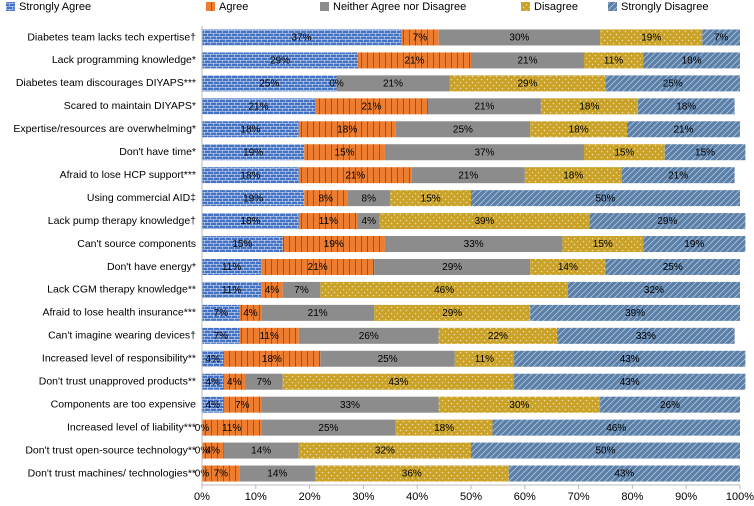  Describe the element at coordinates (369, 198) in the screenshot. I see `value-label: 8%` at that location.